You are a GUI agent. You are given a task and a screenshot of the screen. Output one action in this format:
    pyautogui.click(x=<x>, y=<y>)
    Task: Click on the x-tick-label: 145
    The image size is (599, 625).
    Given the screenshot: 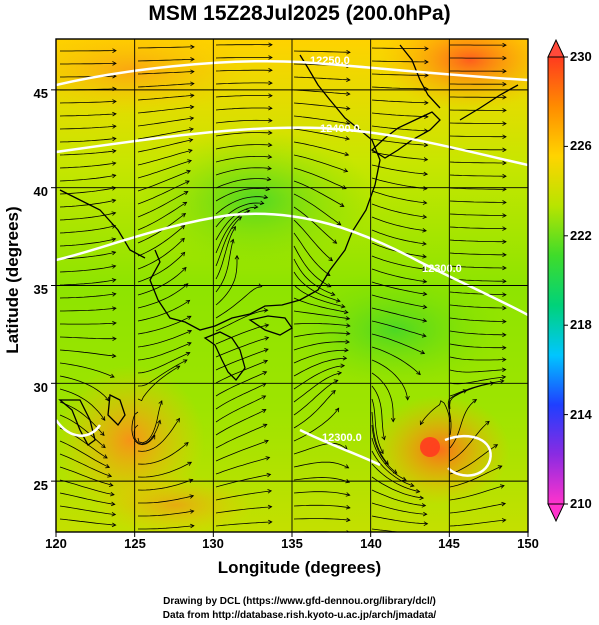 What is the action you would take?
    pyautogui.click(x=449, y=543)
    